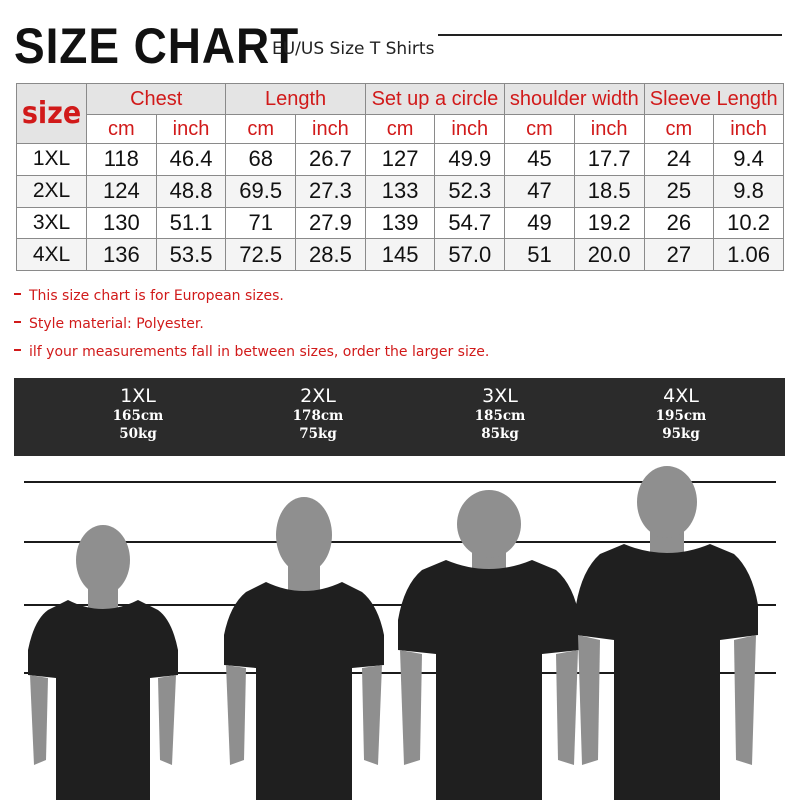 The width and height of the screenshot is (800, 800). I want to click on model-height: 195cm, so click(681, 416).